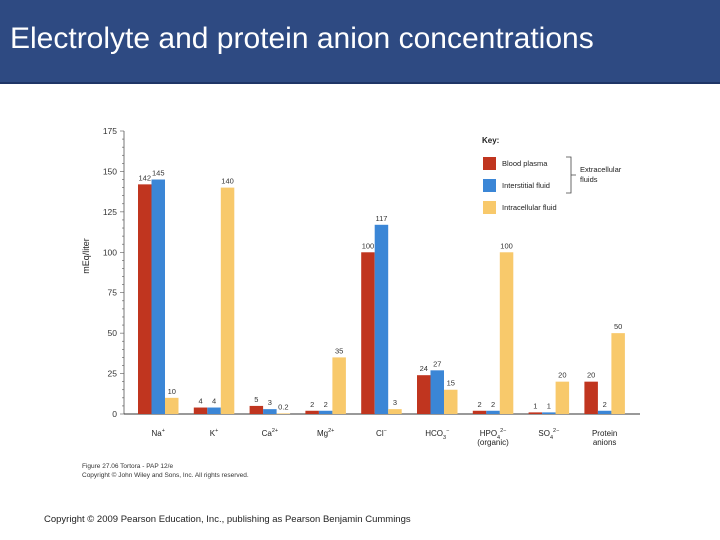 Image resolution: width=720 pixels, height=540 pixels. What do you see at coordinates (113, 293) in the screenshot?
I see `y-tick-label: 75` at bounding box center [113, 293].